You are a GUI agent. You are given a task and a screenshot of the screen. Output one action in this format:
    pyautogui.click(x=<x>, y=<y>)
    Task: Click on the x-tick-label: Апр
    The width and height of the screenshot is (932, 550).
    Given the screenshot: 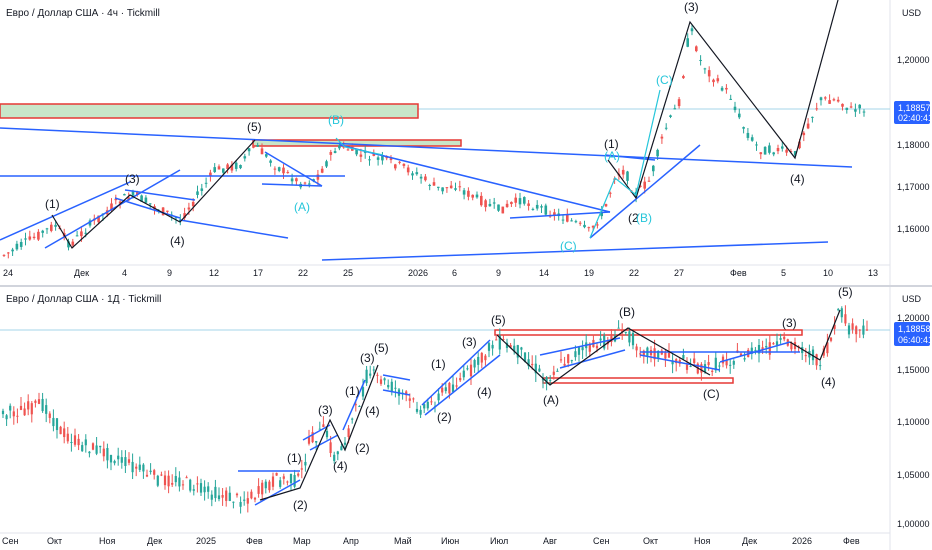 What is the action you would take?
    pyautogui.click(x=351, y=541)
    